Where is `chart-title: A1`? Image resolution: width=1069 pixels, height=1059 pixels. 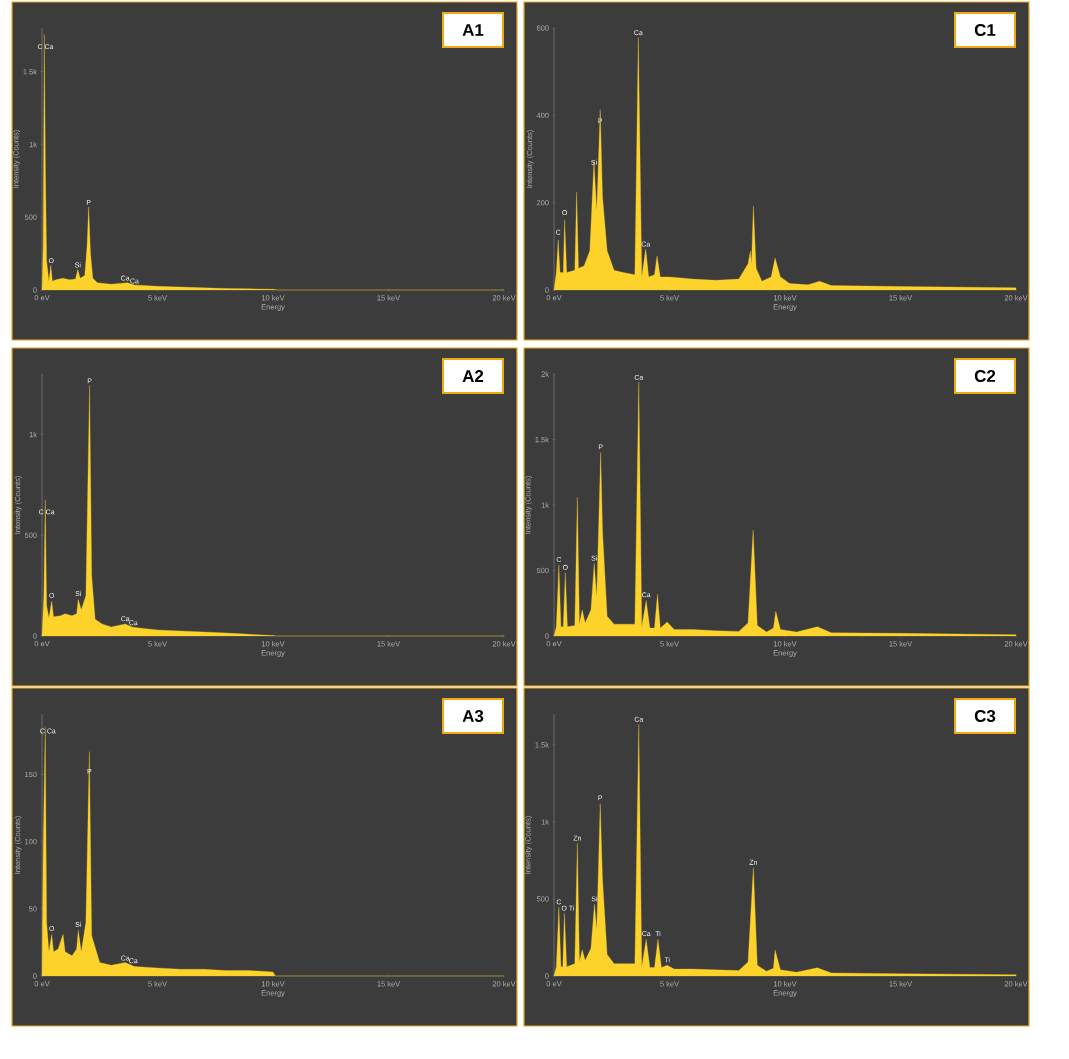
chart-title: A1 is located at coordinates (473, 30).